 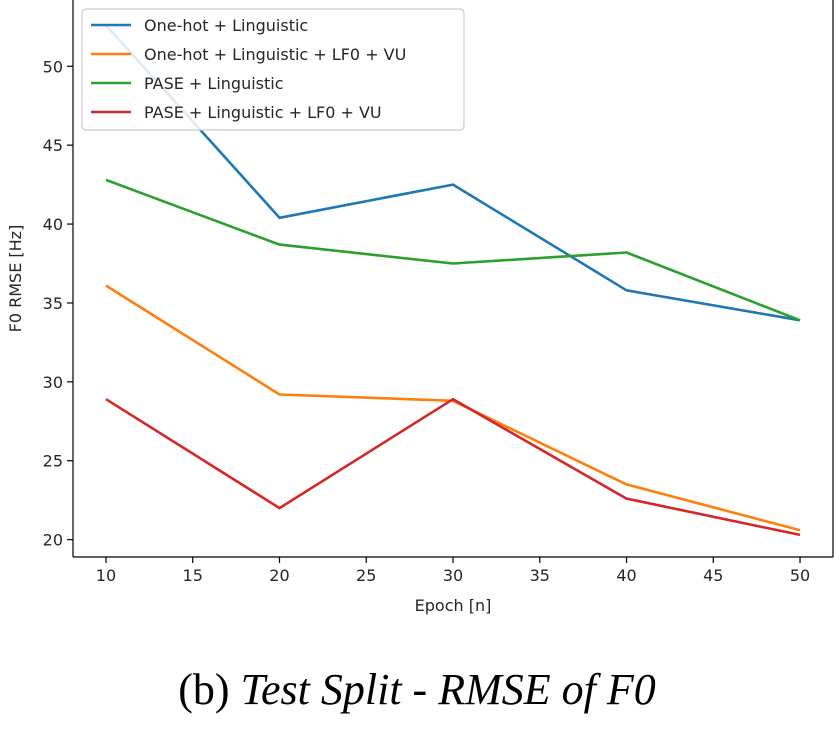 I want to click on y-tick-label: 30, so click(x=53, y=382).